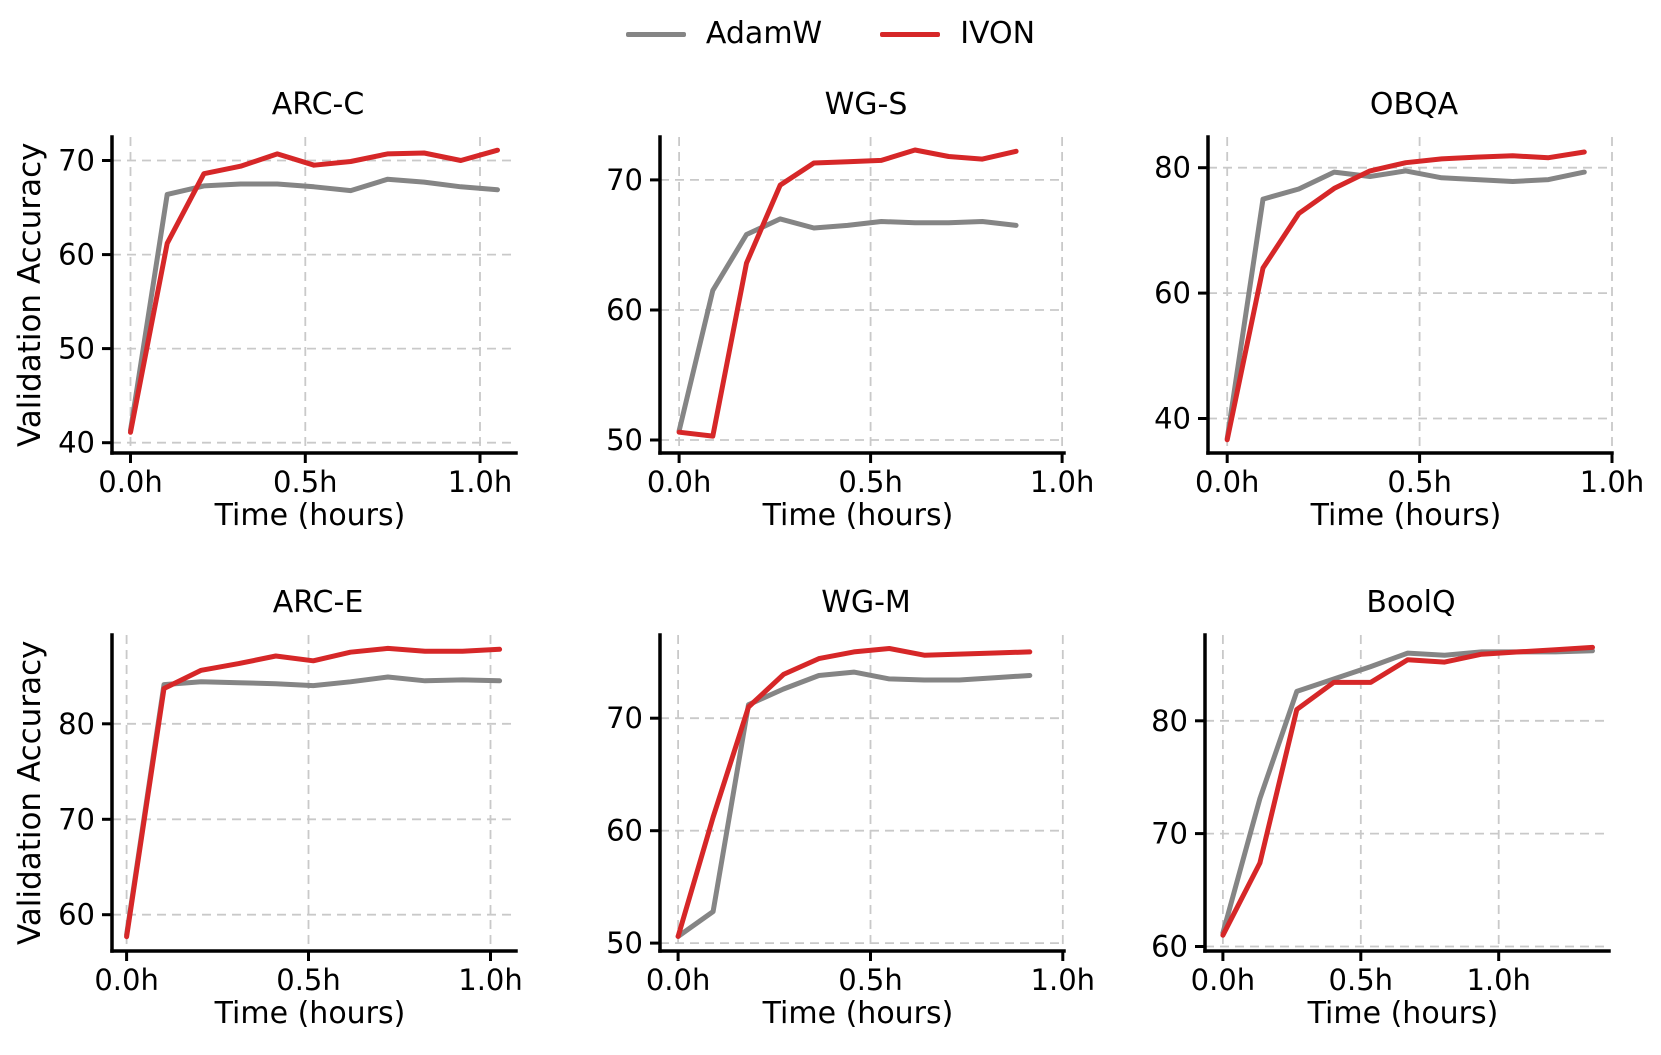 The image size is (1661, 1055). I want to click on legend-label-ivon: IVON, so click(998, 33).